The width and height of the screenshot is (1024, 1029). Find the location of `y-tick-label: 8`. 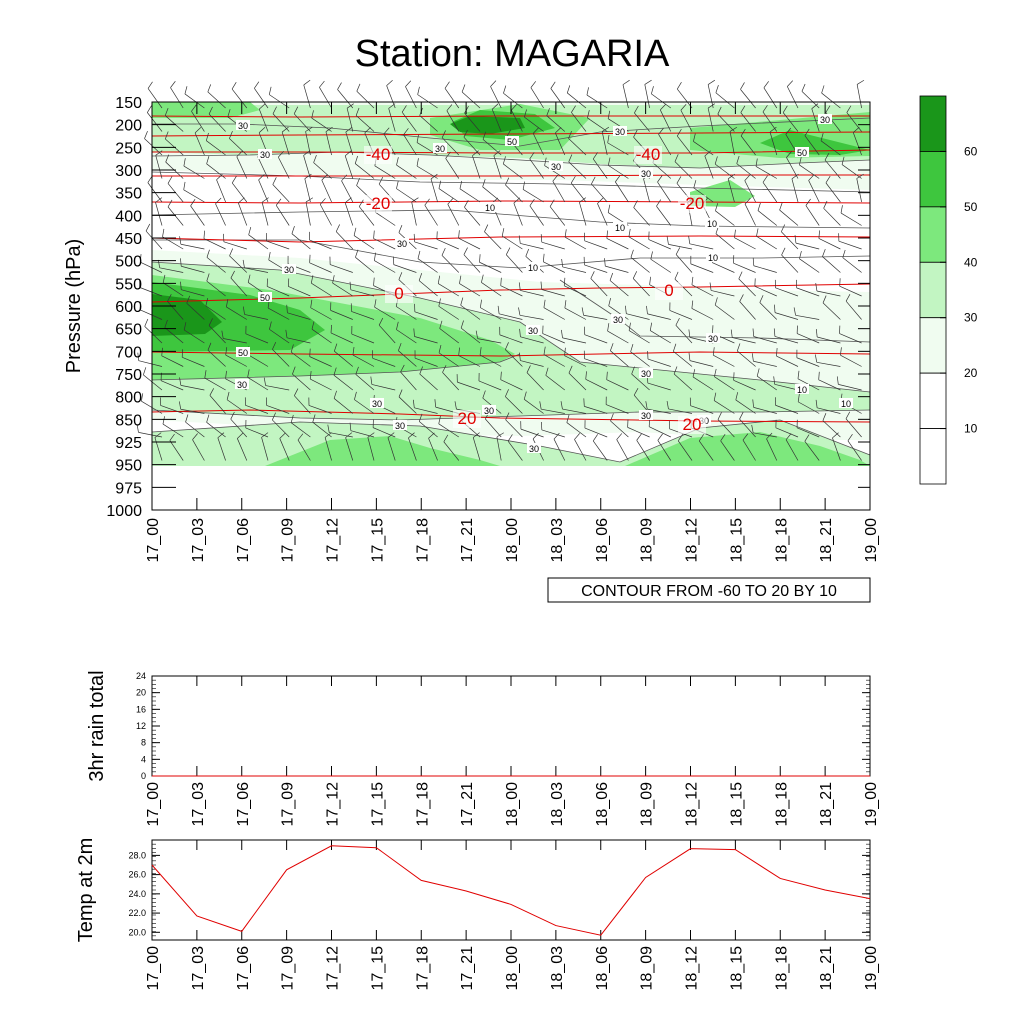

y-tick-label: 8 is located at coordinates (143, 743).